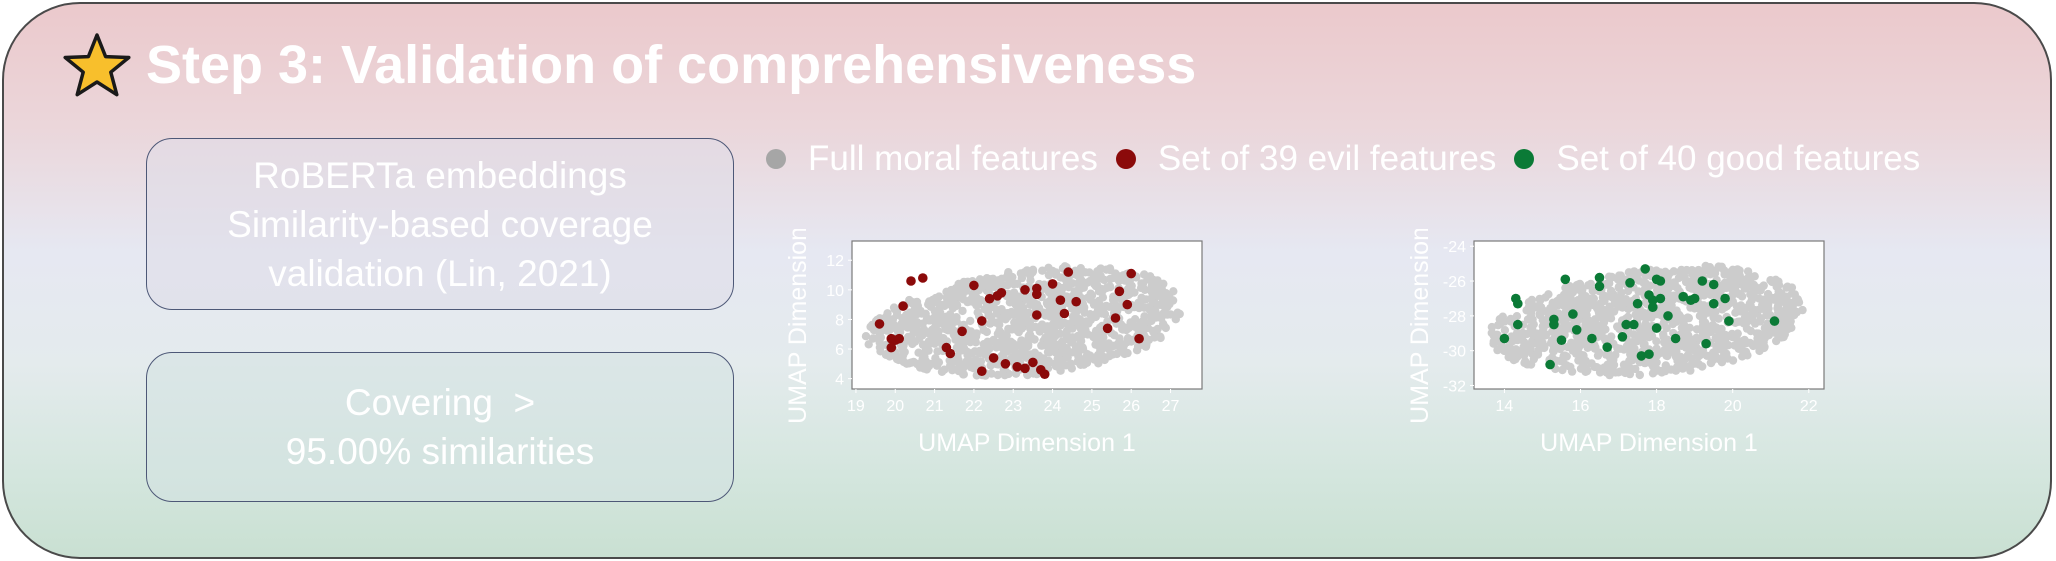 The width and height of the screenshot is (2056, 561). Describe the element at coordinates (440, 175) in the screenshot. I see `box-line: RoBERTa embeddings` at that location.